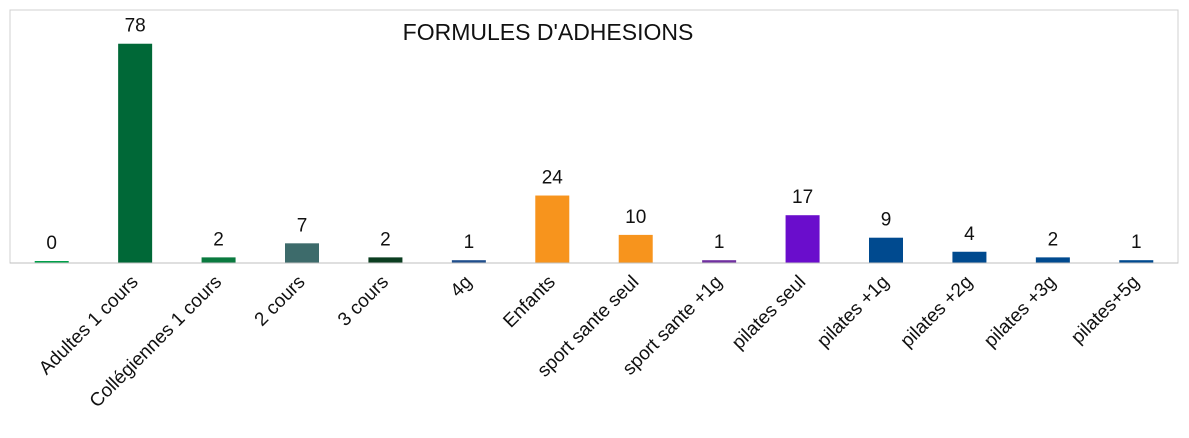 This screenshot has width=1189, height=438. What do you see at coordinates (1020, 312) in the screenshot?
I see `x-tick-label: pilates +3g` at bounding box center [1020, 312].